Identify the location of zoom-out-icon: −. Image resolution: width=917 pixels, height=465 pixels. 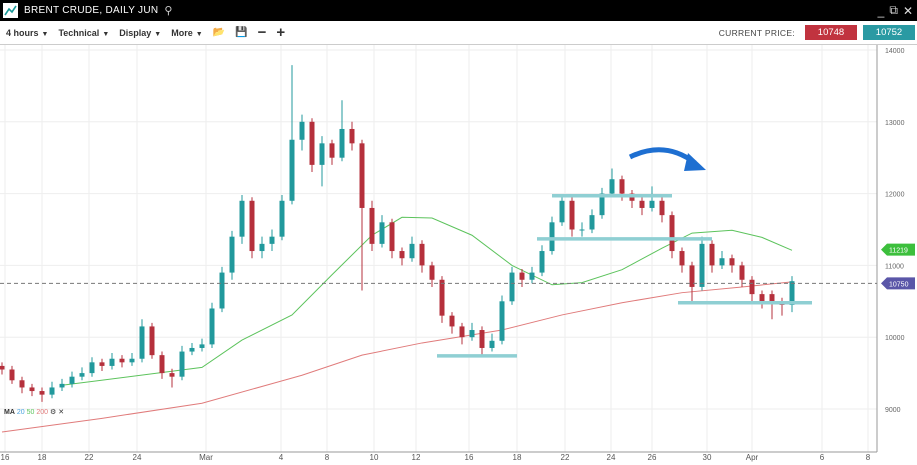
(262, 32).